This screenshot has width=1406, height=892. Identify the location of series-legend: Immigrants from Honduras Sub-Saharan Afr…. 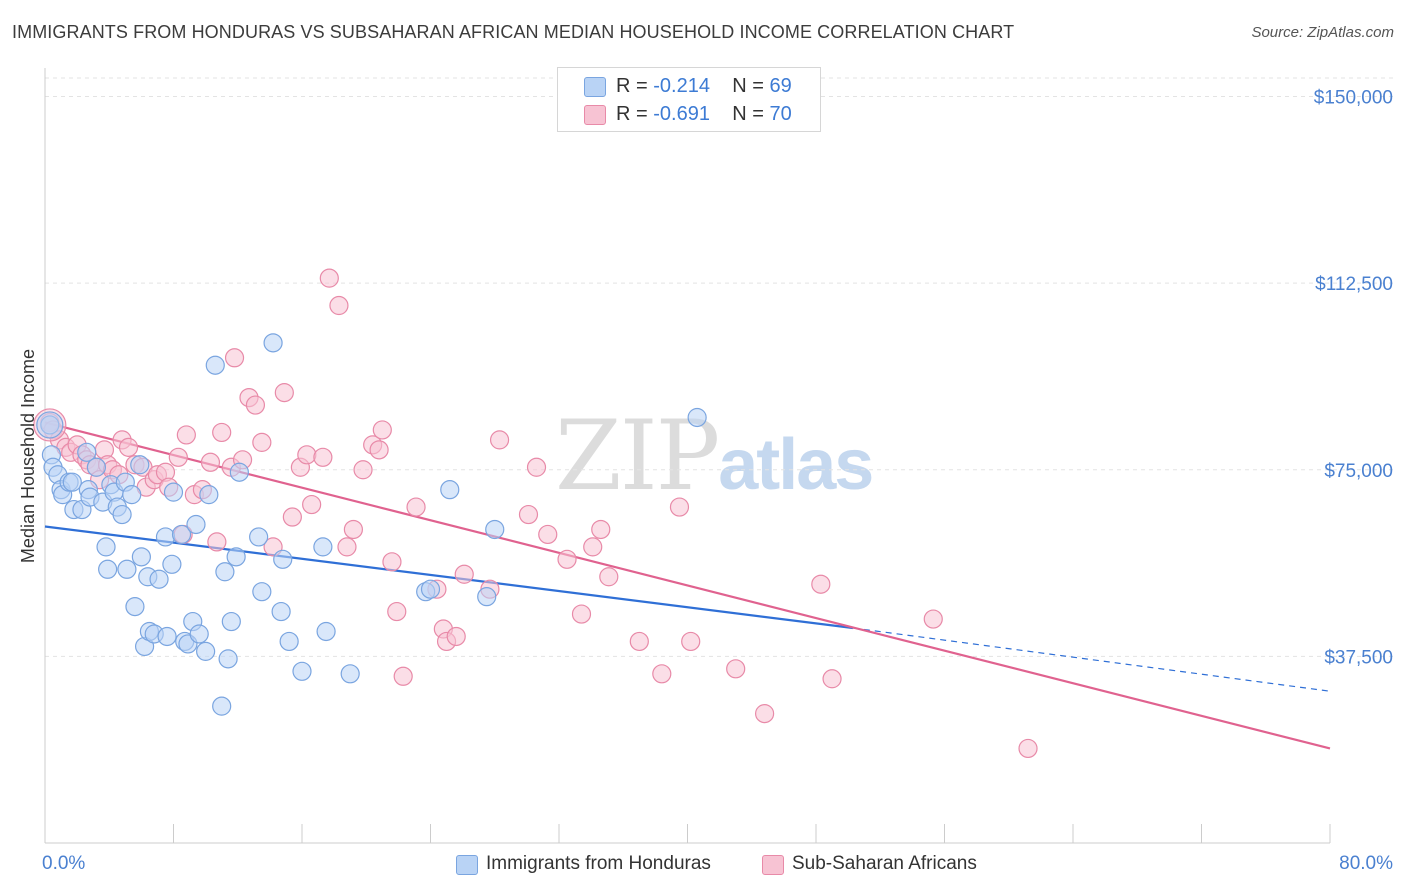
(703, 866).